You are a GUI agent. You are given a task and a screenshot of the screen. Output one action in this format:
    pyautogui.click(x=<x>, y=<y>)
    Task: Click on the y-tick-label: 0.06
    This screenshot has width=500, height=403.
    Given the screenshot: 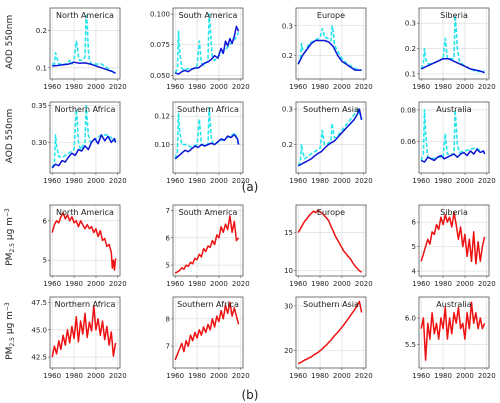 What is the action you would take?
    pyautogui.click(x=408, y=142)
    